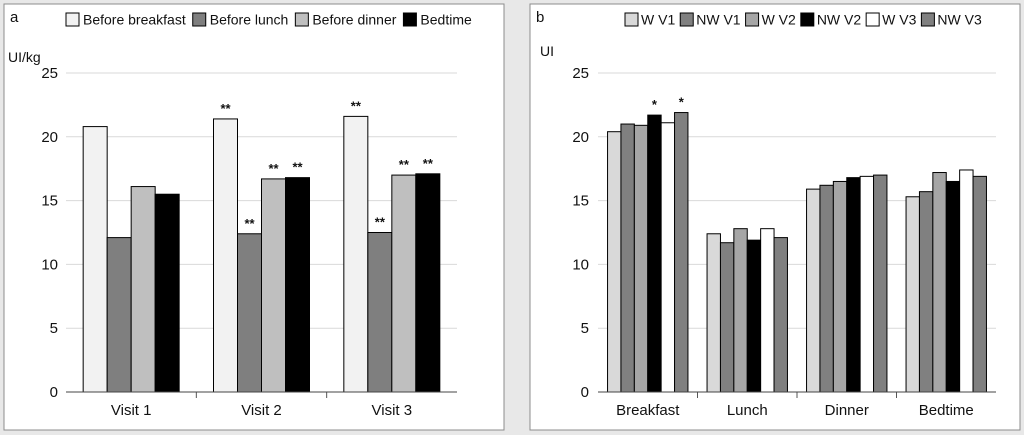  I want to click on legend-label: Before lunch, so click(249, 20).